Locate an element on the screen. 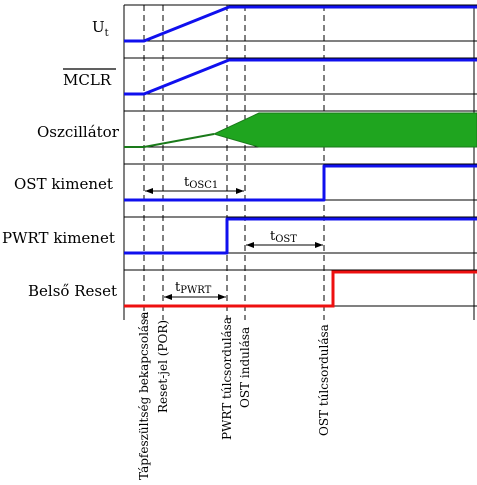 This screenshot has width=477, height=485. signal-ost-out: OST kimenet tOSC1 is located at coordinates (245, 183).